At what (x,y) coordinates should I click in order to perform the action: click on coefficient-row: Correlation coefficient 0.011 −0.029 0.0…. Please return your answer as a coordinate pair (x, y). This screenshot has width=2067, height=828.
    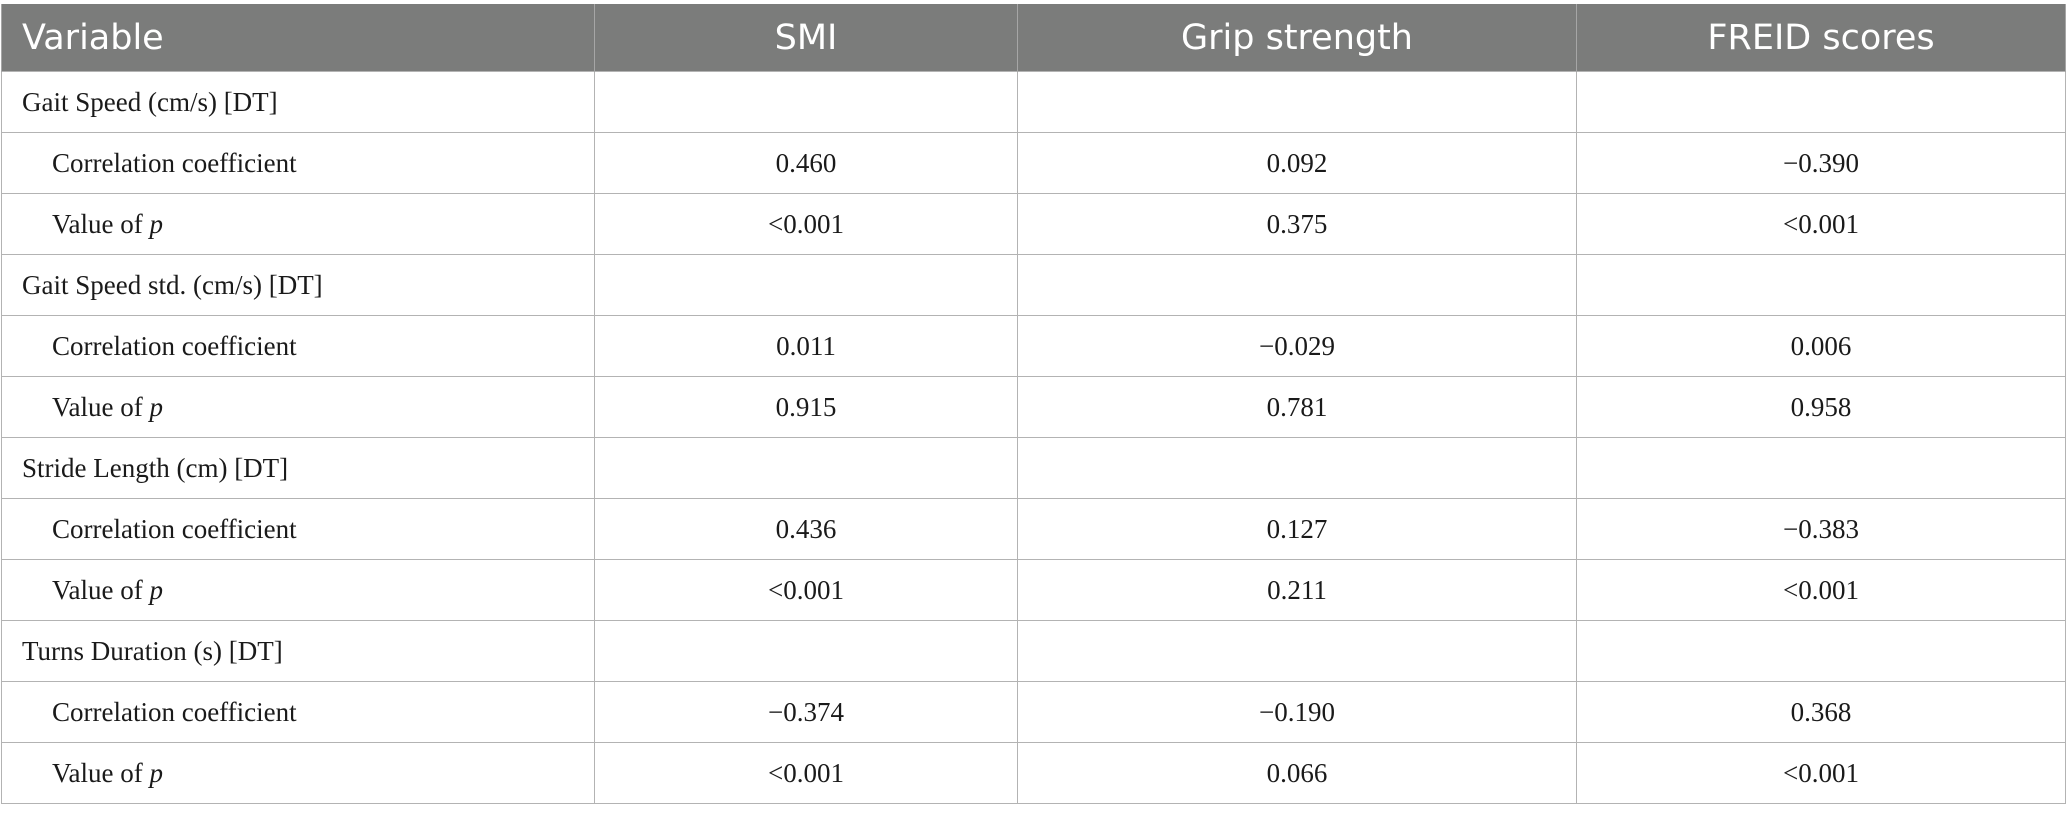
    Looking at the image, I should click on (1033, 346).